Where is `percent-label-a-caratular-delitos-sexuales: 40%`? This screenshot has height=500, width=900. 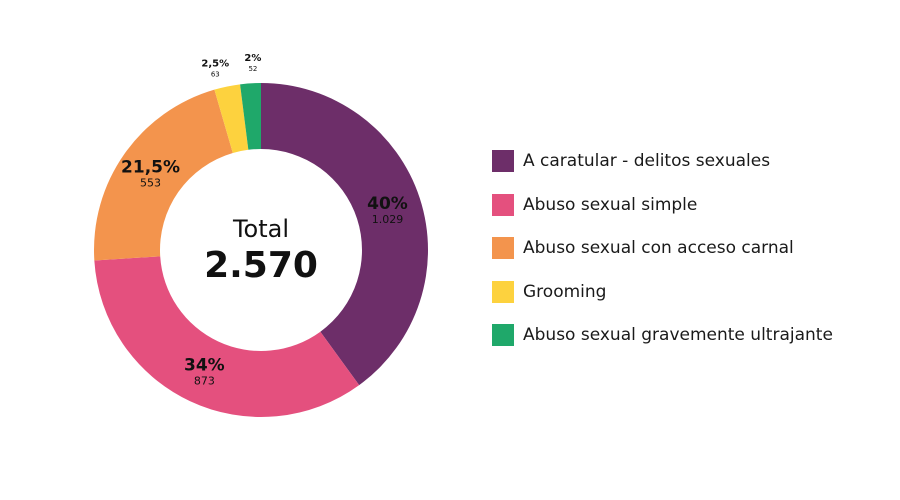
percent-label-a-caratular-delitos-sexuales: 40% is located at coordinates (387, 204).